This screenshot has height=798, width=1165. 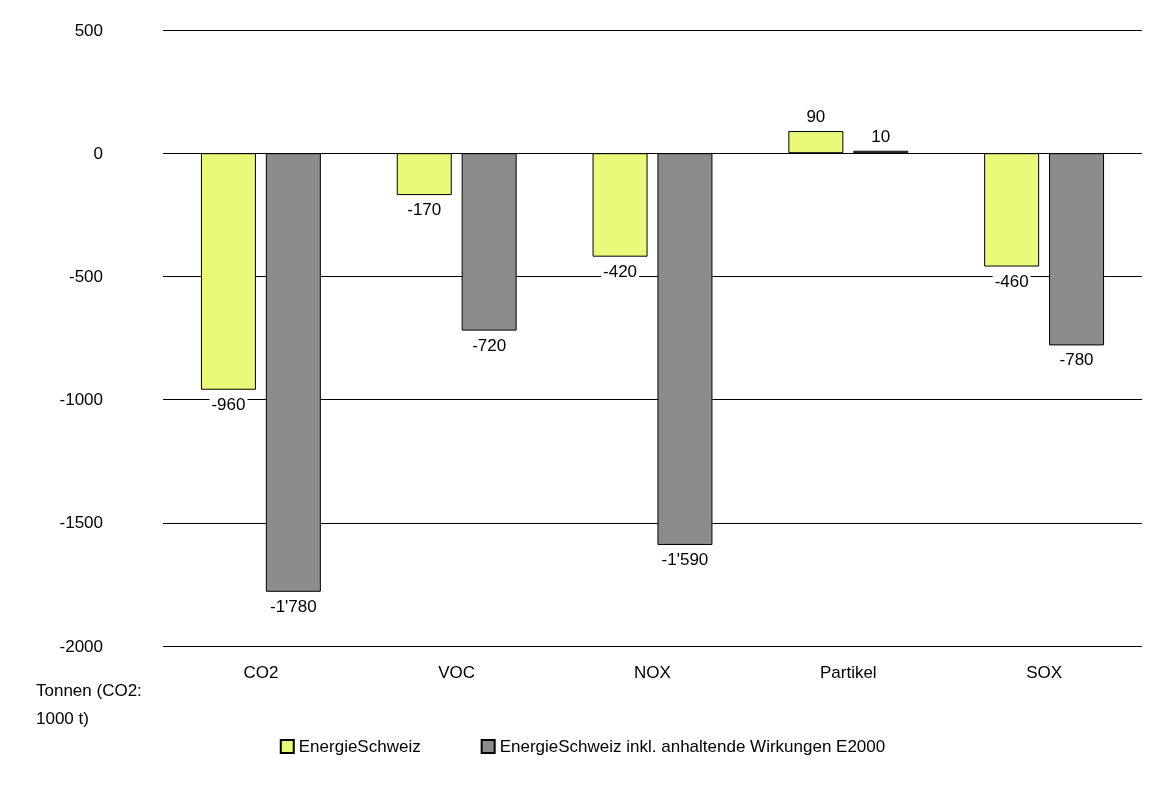 What do you see at coordinates (98, 153) in the screenshot?
I see `y-tick-label: 0` at bounding box center [98, 153].